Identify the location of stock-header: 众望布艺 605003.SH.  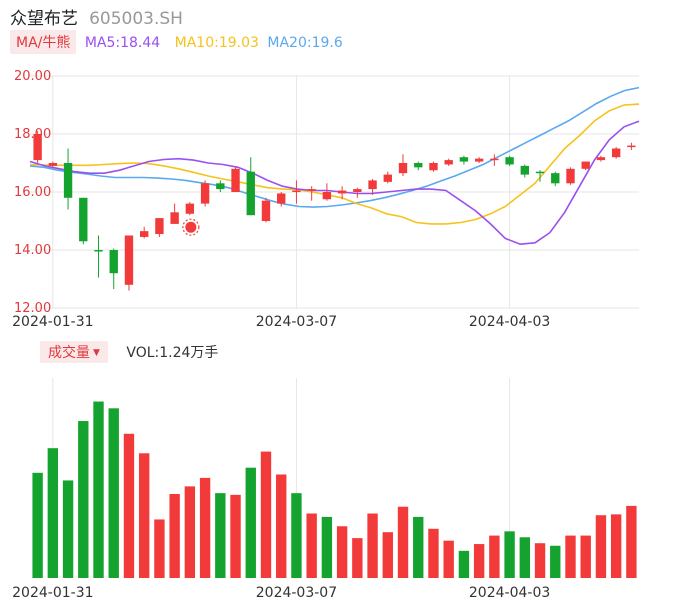
(96, 16).